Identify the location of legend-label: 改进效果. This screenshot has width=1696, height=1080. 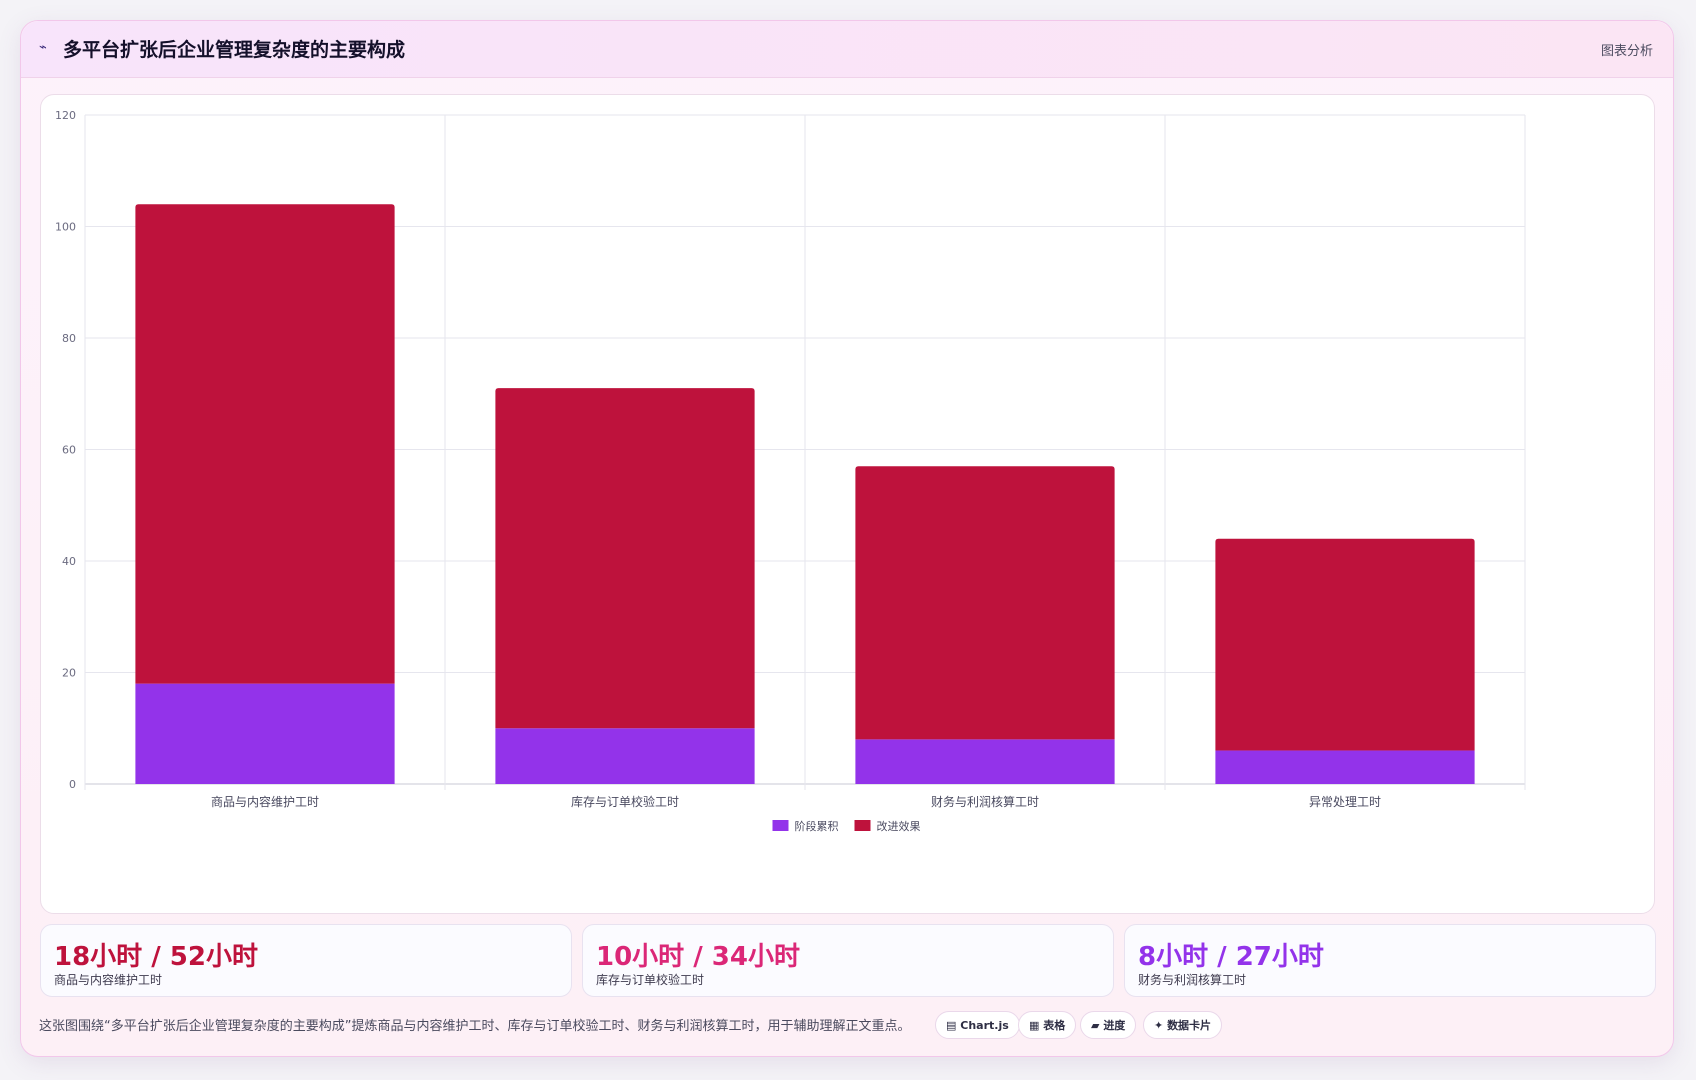
(899, 826).